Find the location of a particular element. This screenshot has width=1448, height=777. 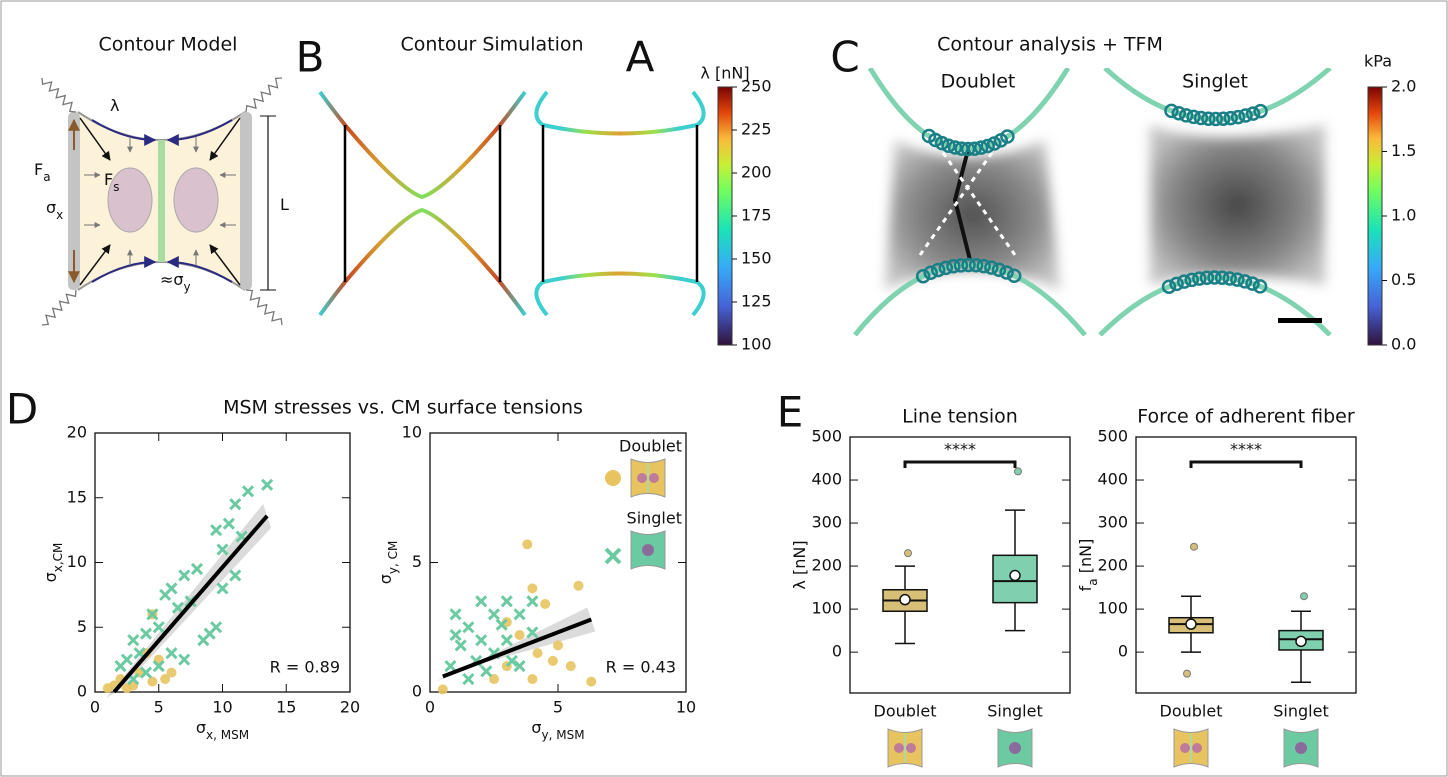

subscript: a is located at coordinates (46, 177).